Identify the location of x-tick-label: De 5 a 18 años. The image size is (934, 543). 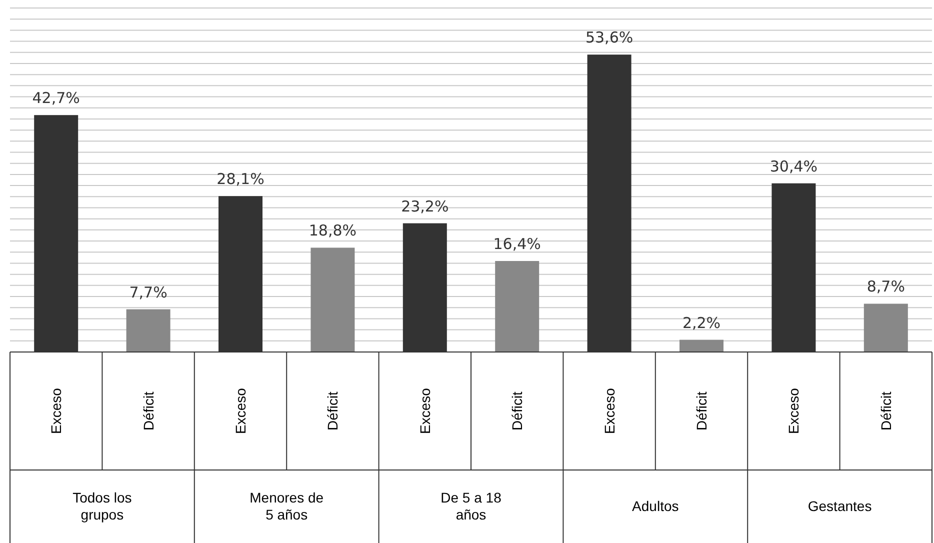
(471, 505).